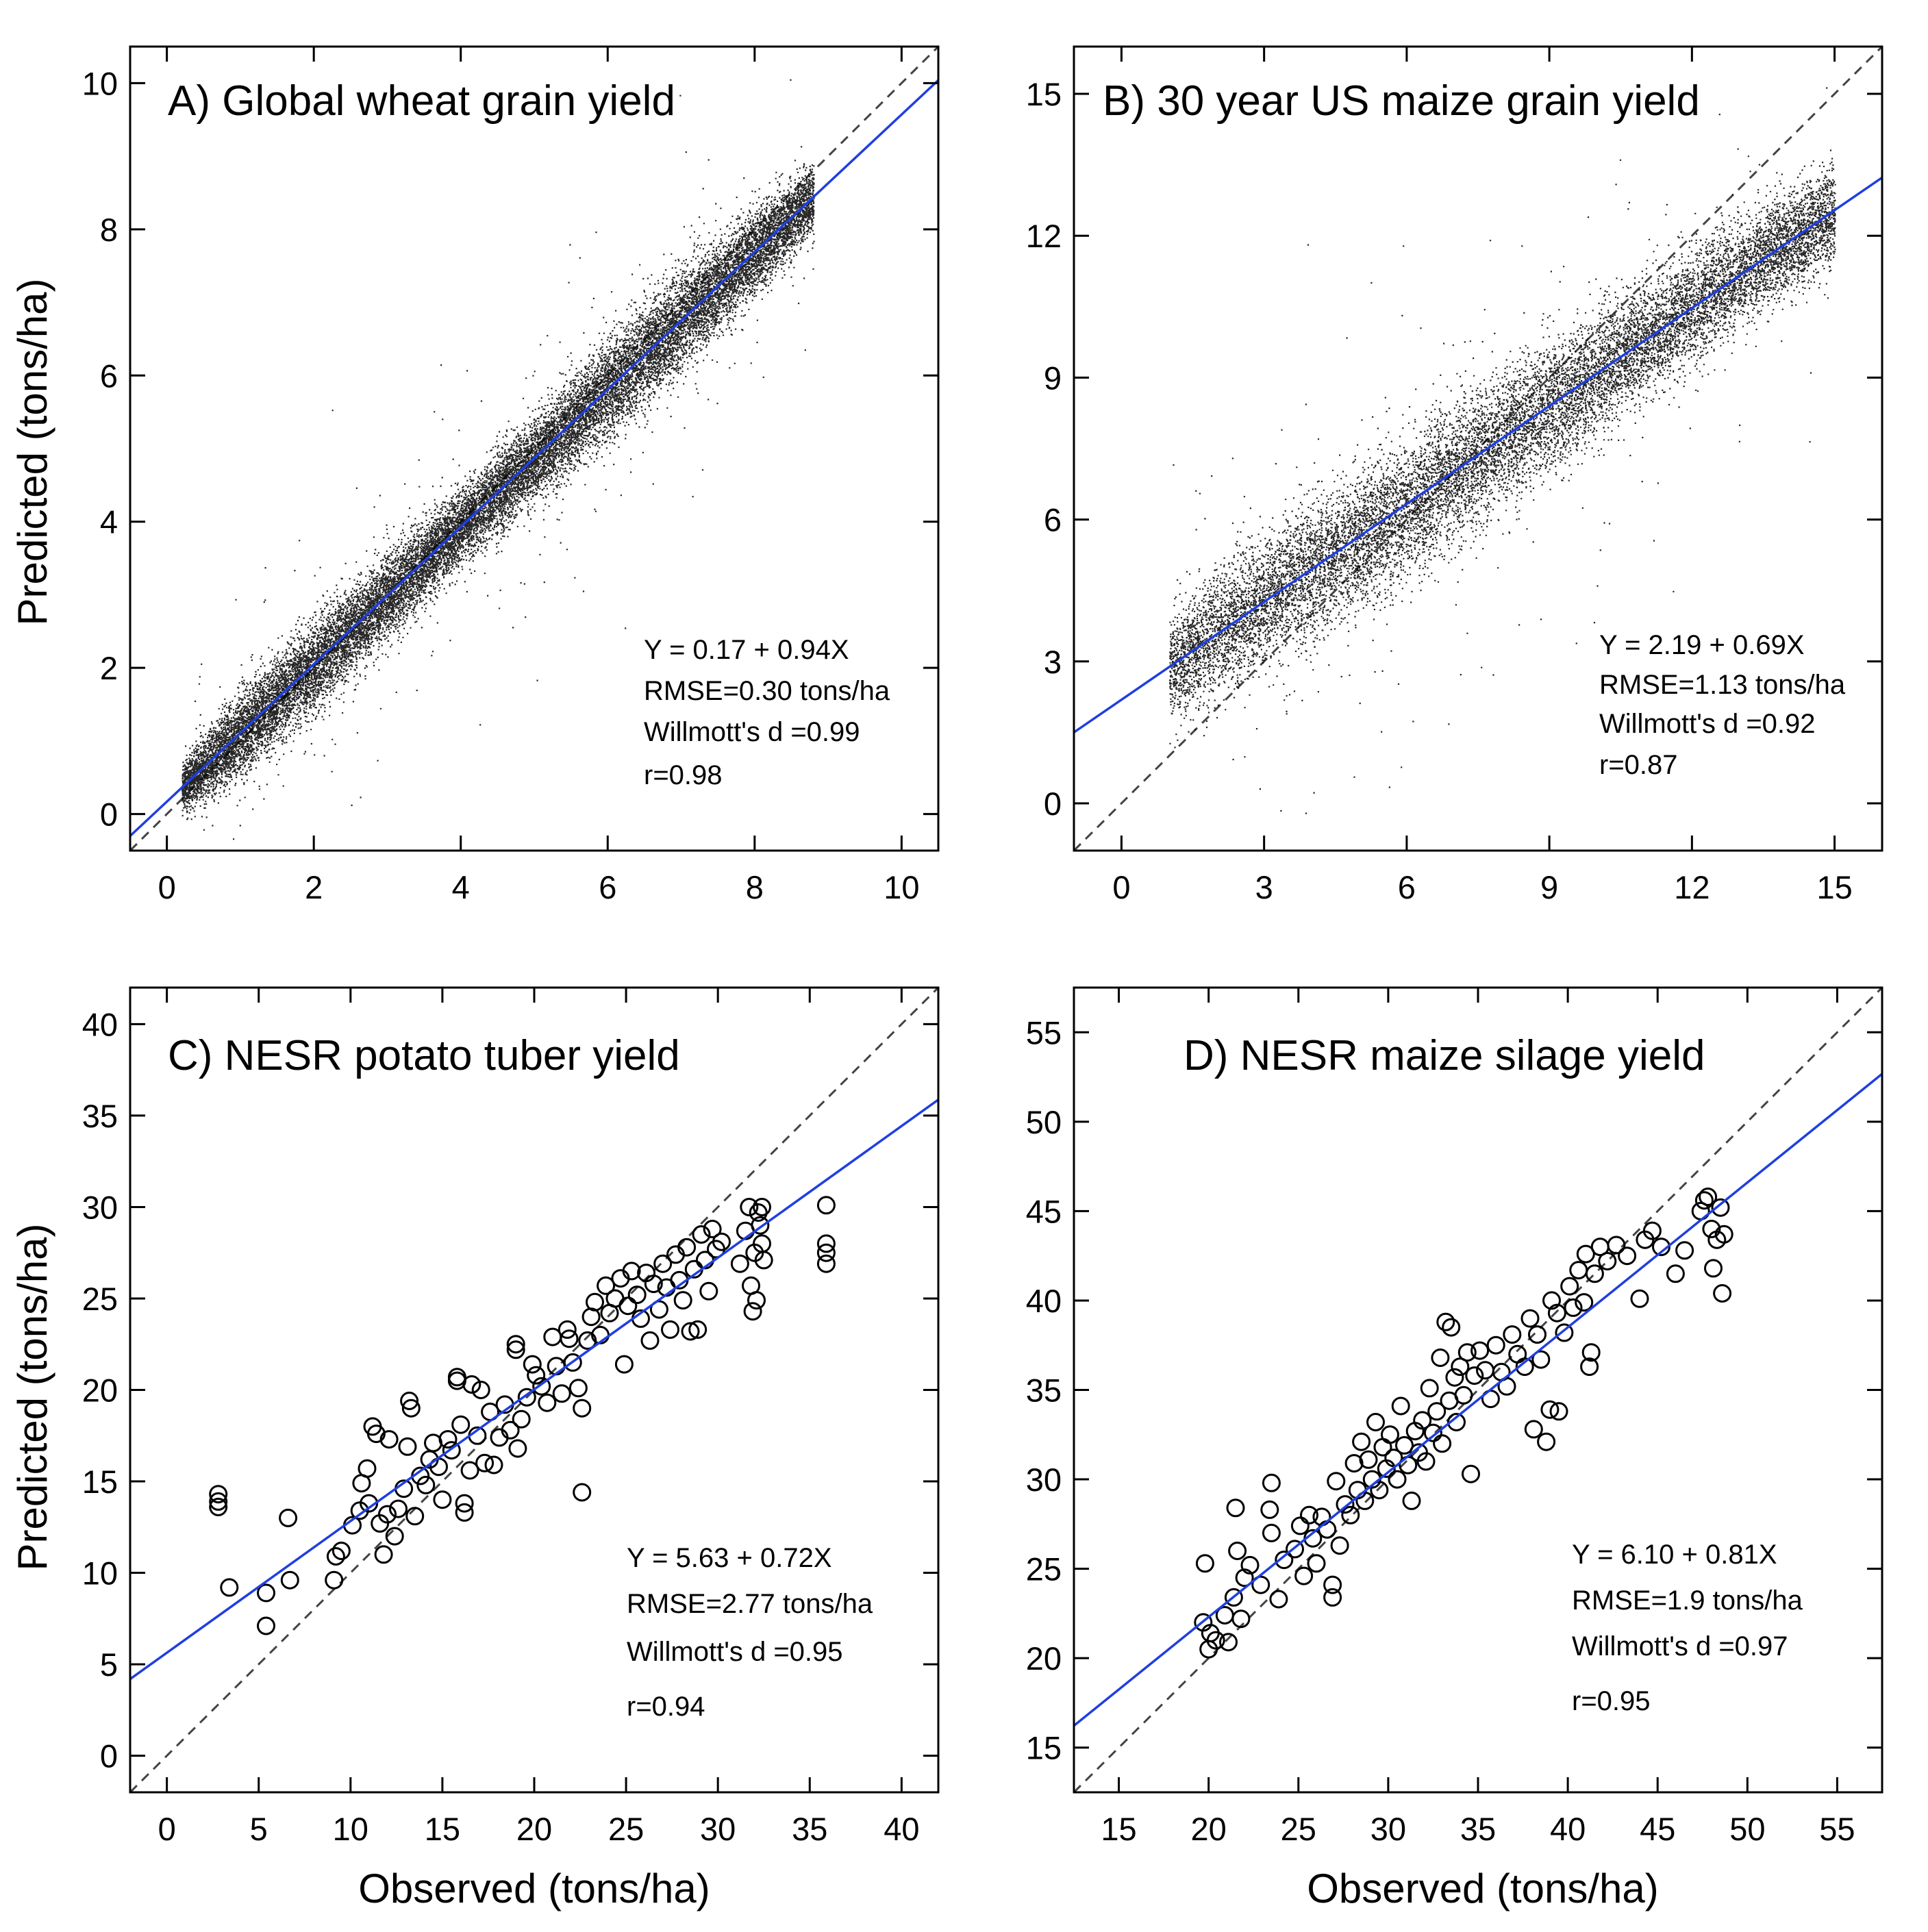  What do you see at coordinates (755, 887) in the screenshot?
I see `x-tick-label-a: 8` at bounding box center [755, 887].